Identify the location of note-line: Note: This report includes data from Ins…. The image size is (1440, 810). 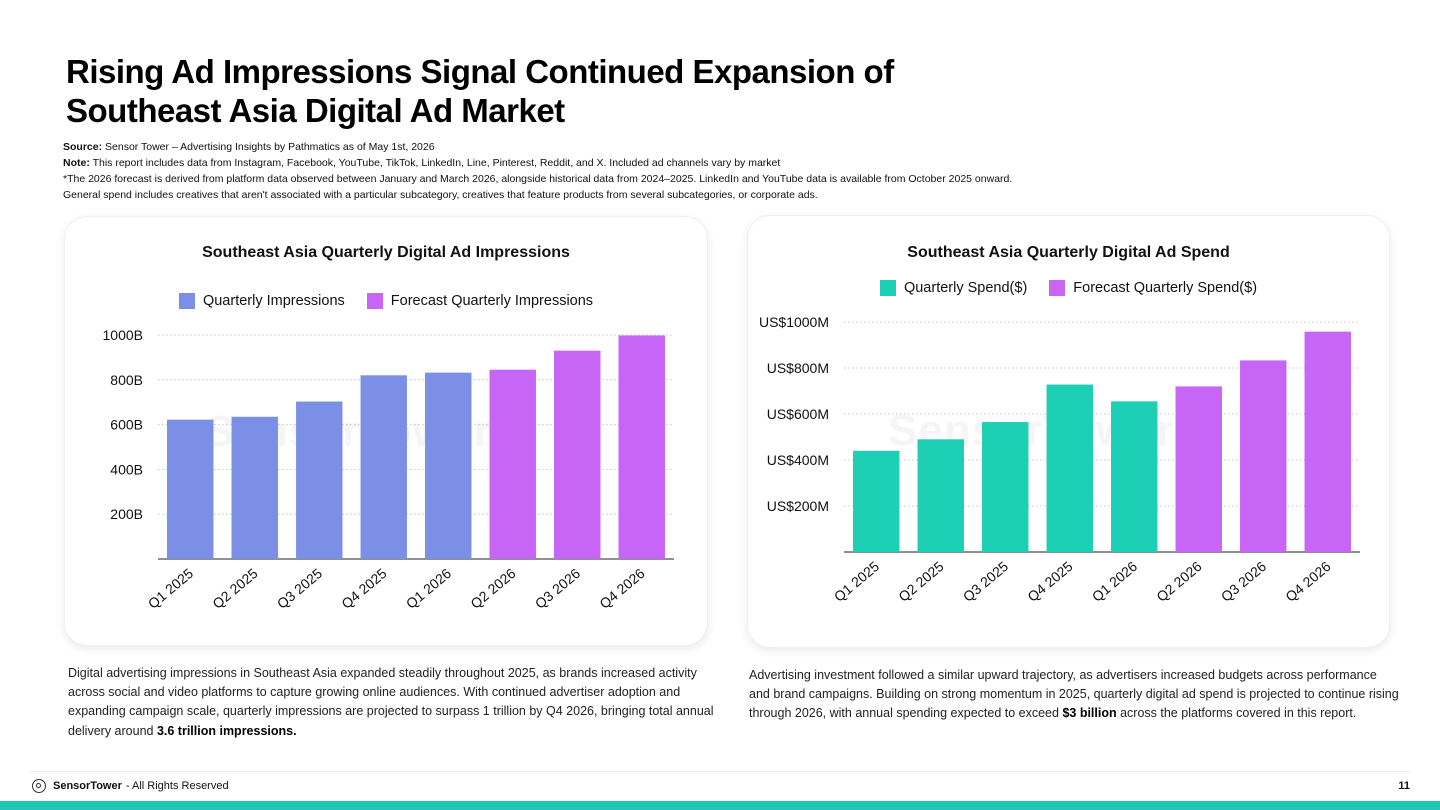
(537, 163).